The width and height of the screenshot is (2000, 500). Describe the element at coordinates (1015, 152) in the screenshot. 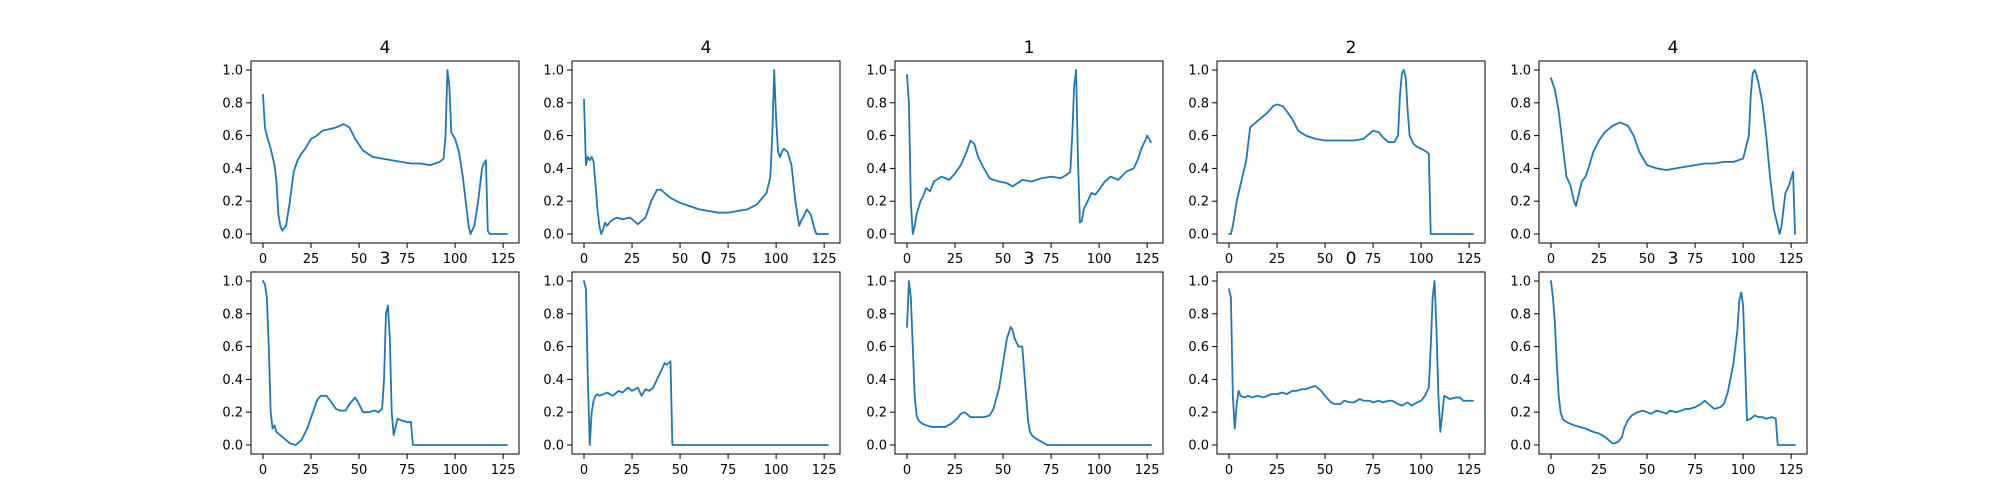

I see `chart-panel: 0 25 50 75 100 125 0.0 0.2 0.4 0.6 0.8 1.0 1` at that location.